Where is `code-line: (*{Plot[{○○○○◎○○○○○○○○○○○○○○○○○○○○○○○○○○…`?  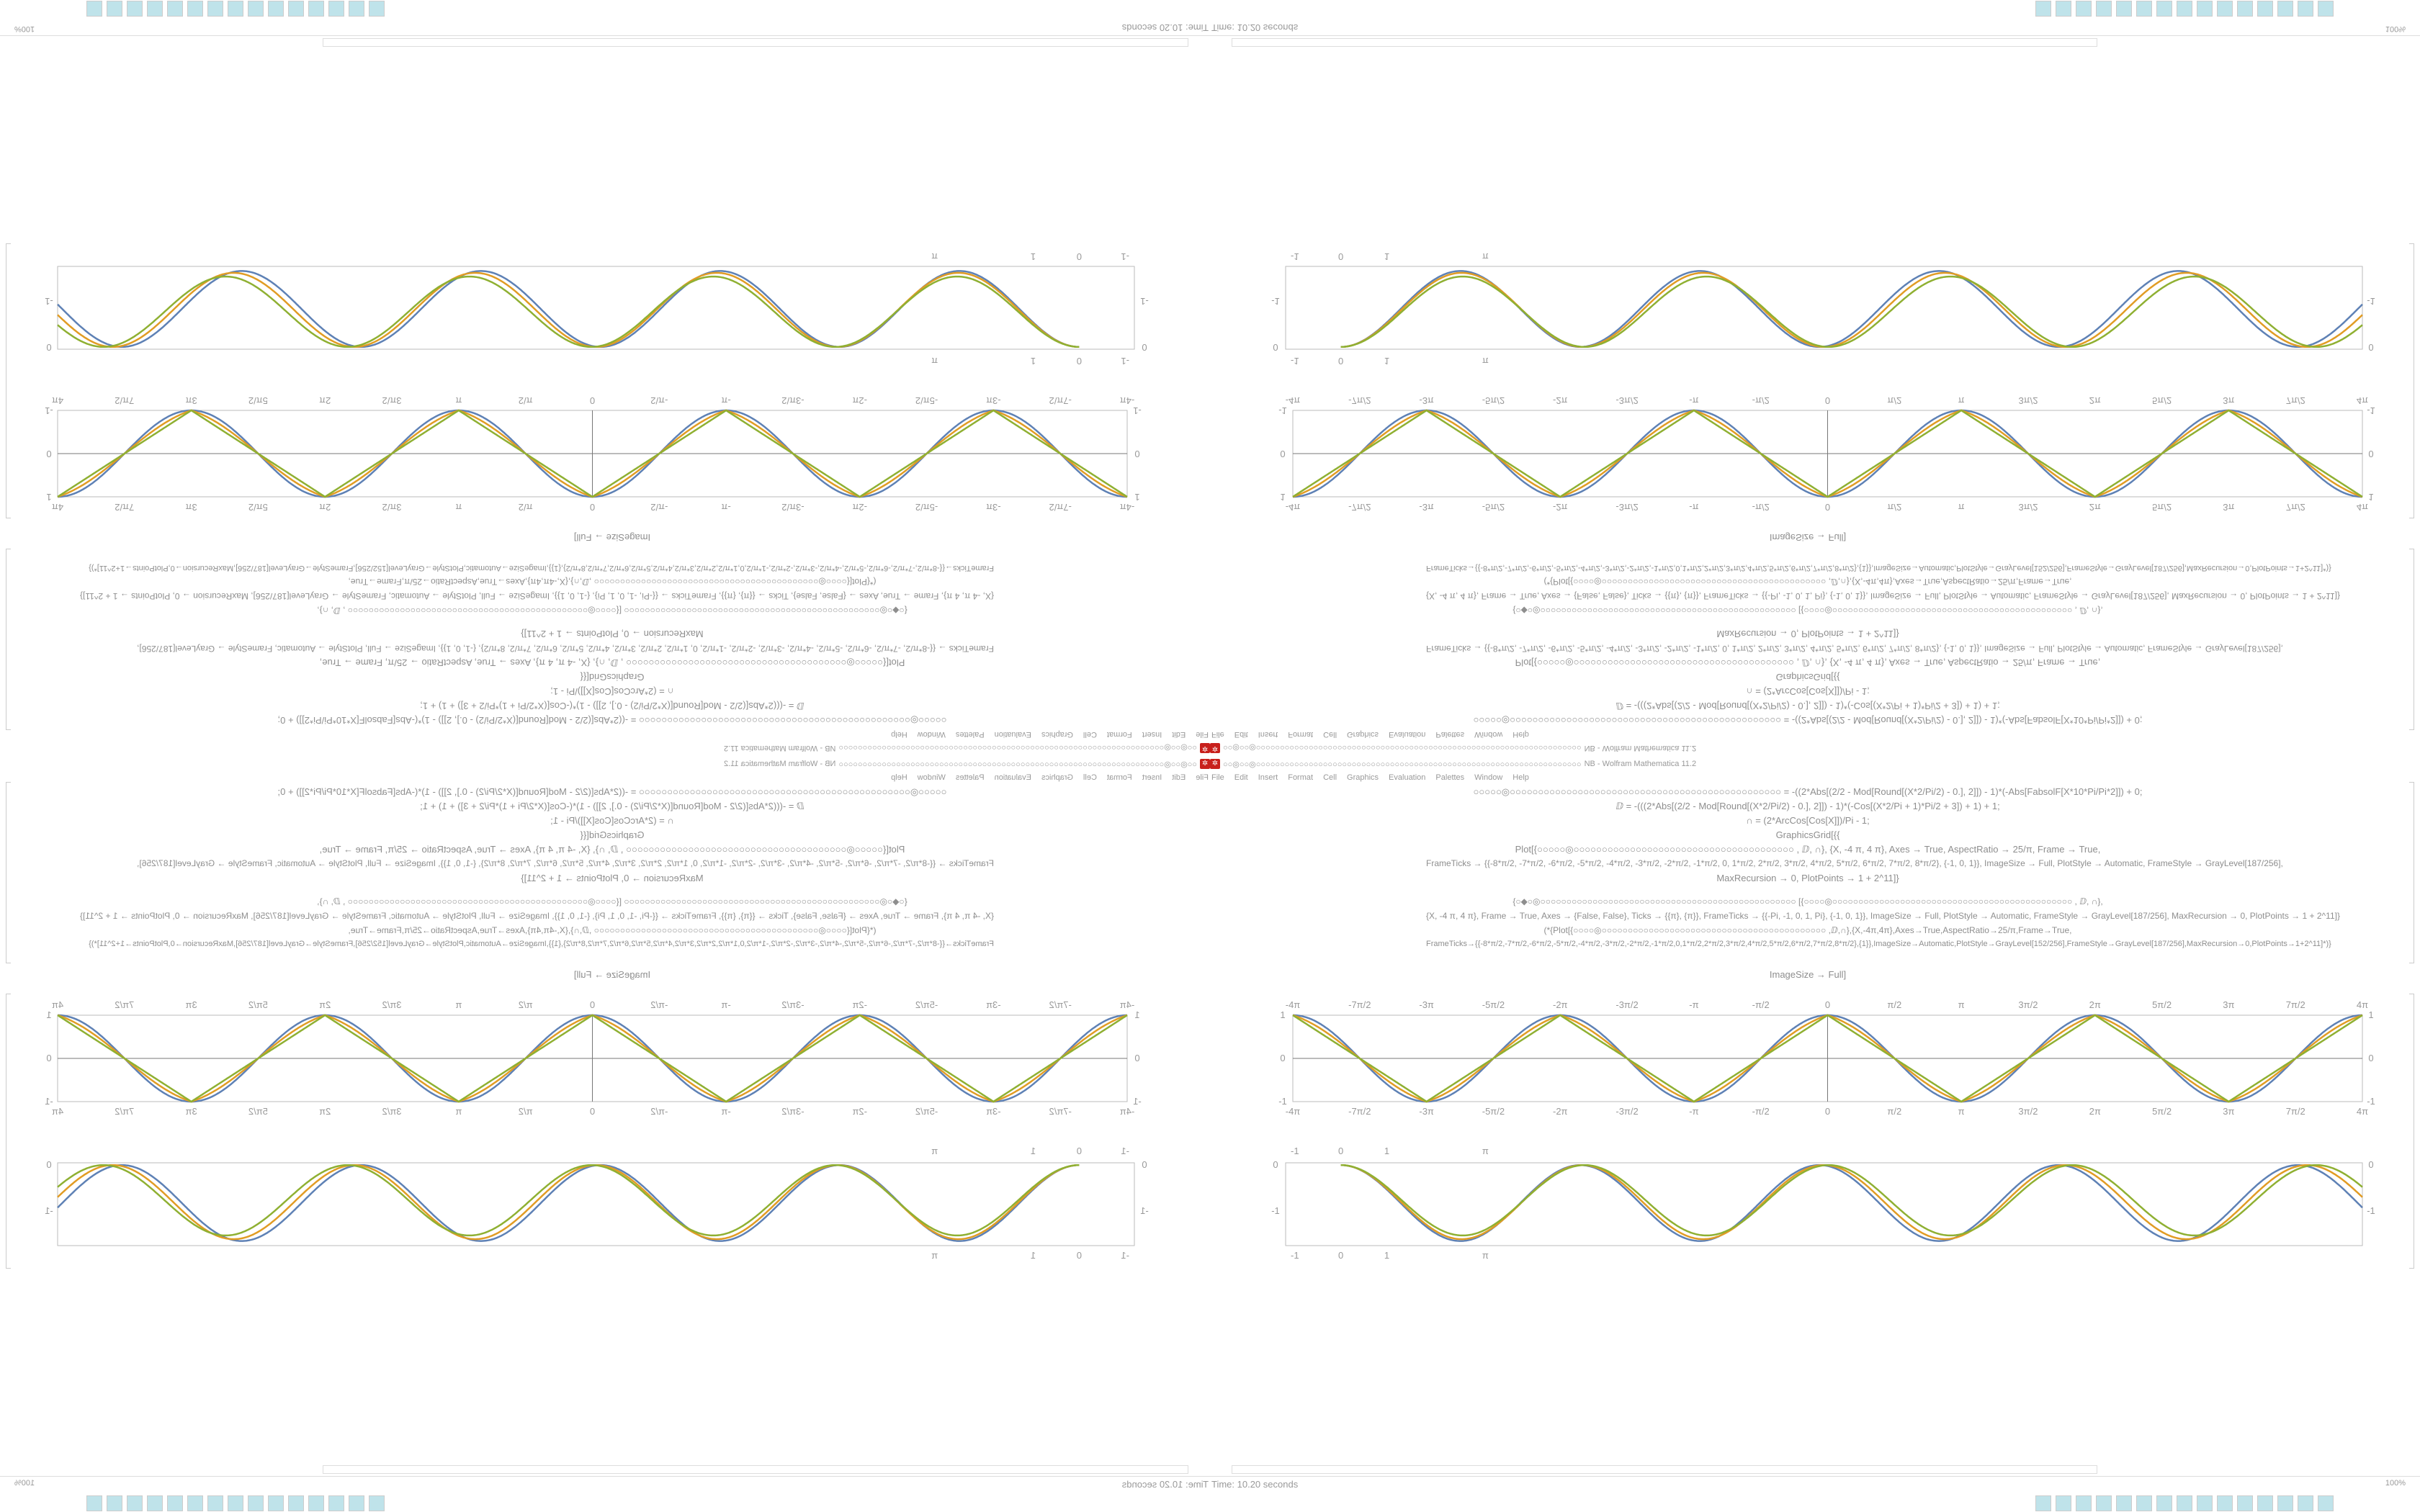 code-line: (*{Plot[{○○○○◎○○○○○○○○○○○○○○○○○○○○○○○○○○… is located at coordinates (1808, 930).